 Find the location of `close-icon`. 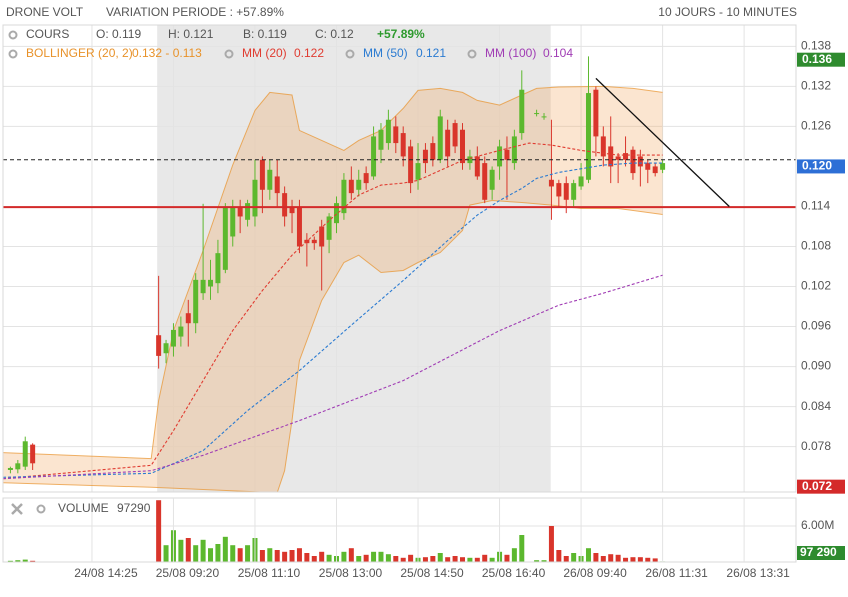

close-icon is located at coordinates (17, 509).